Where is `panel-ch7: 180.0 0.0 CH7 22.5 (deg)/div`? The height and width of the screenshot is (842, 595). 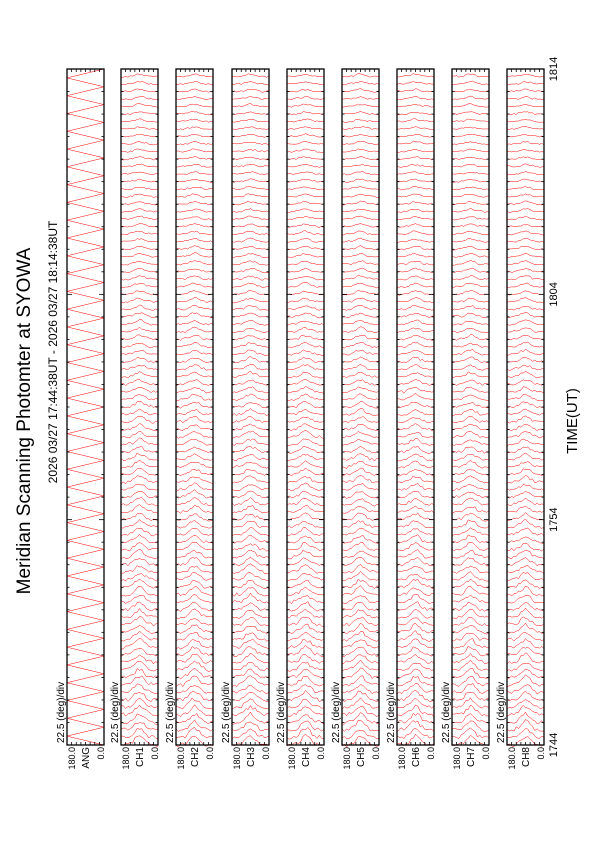
panel-ch7: 180.0 0.0 CH7 22.5 (deg)/div is located at coordinates (466, 419).